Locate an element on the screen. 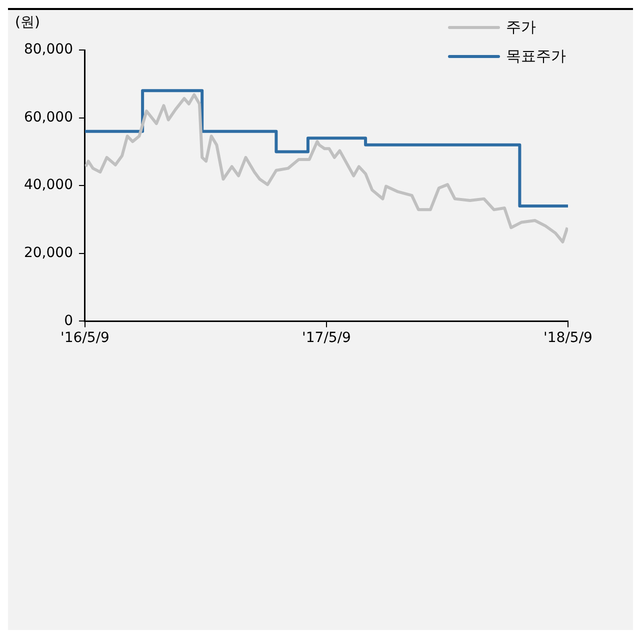  legend-label: 주가 is located at coordinates (521, 27).